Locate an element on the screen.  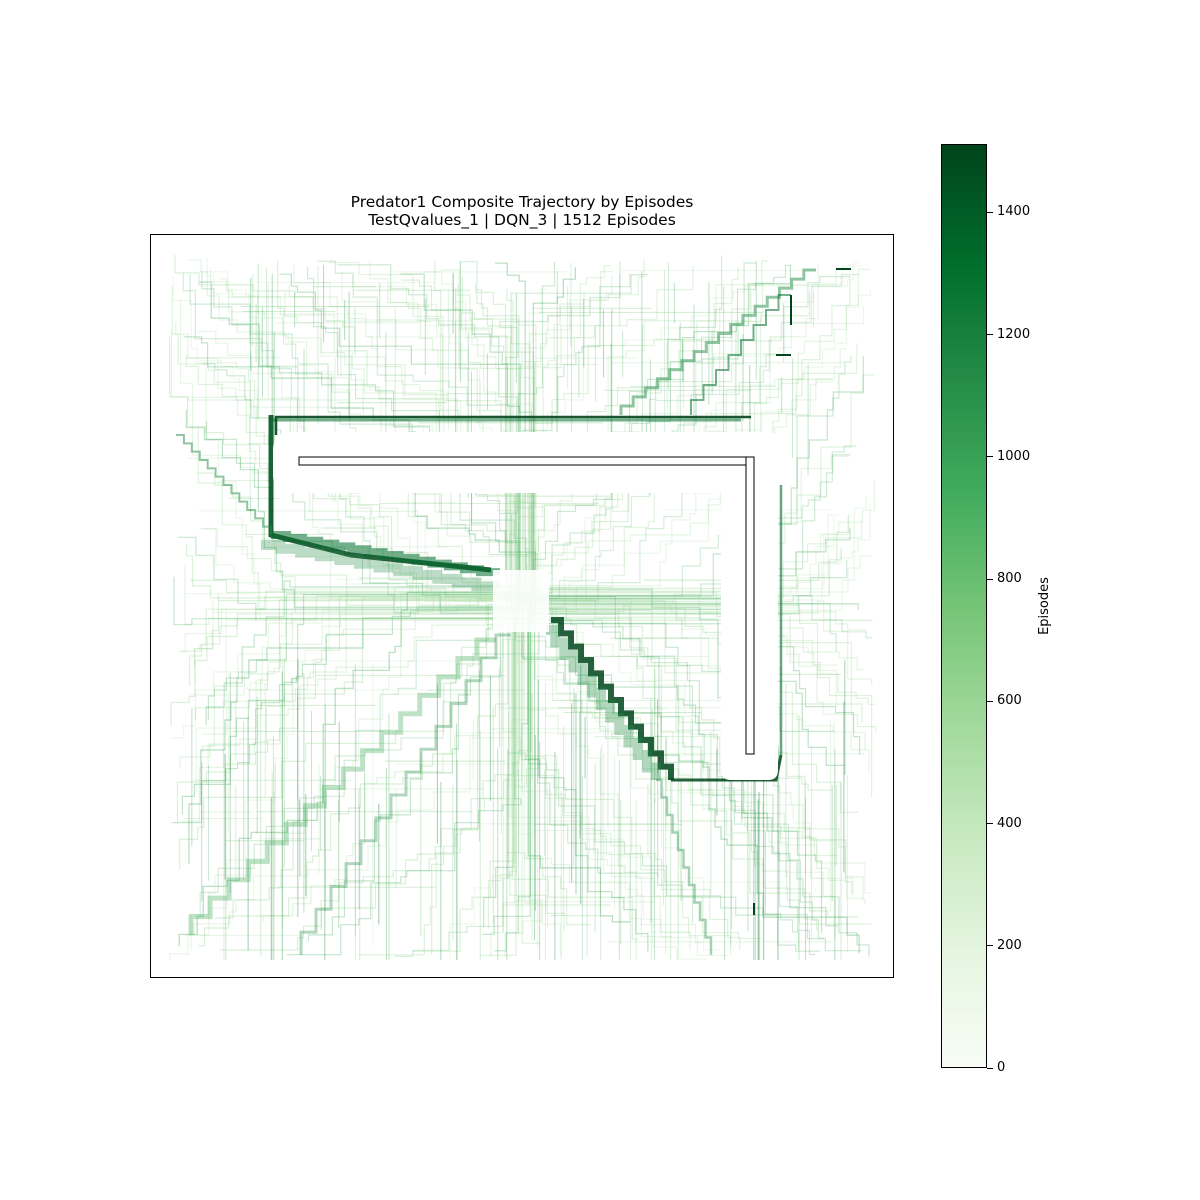
colorbar-tick-label: 1200 is located at coordinates (1014, 334).